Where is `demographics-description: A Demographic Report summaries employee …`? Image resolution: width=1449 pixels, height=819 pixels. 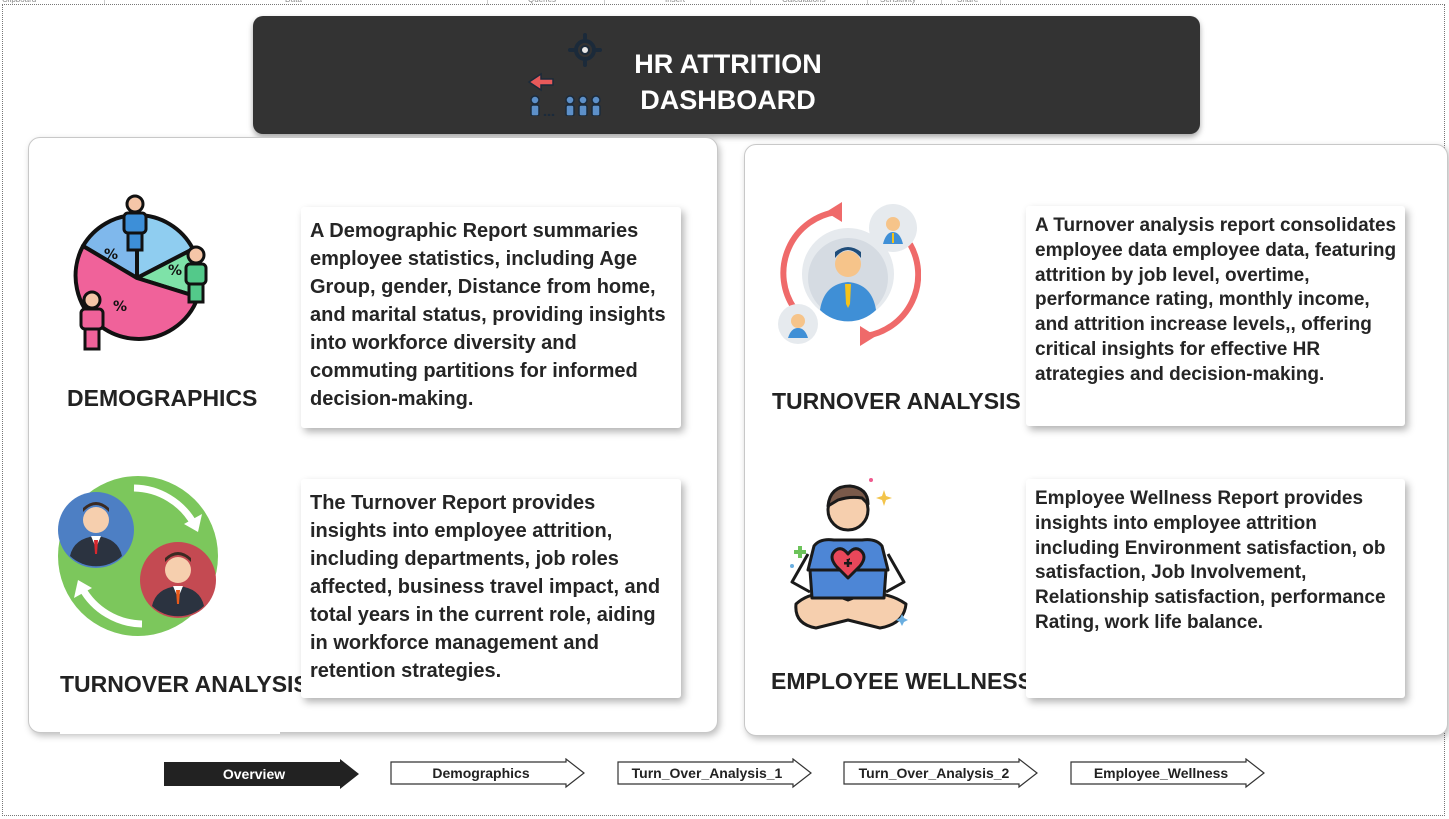
demographics-description: A Demographic Report summaries employee … is located at coordinates (488, 315).